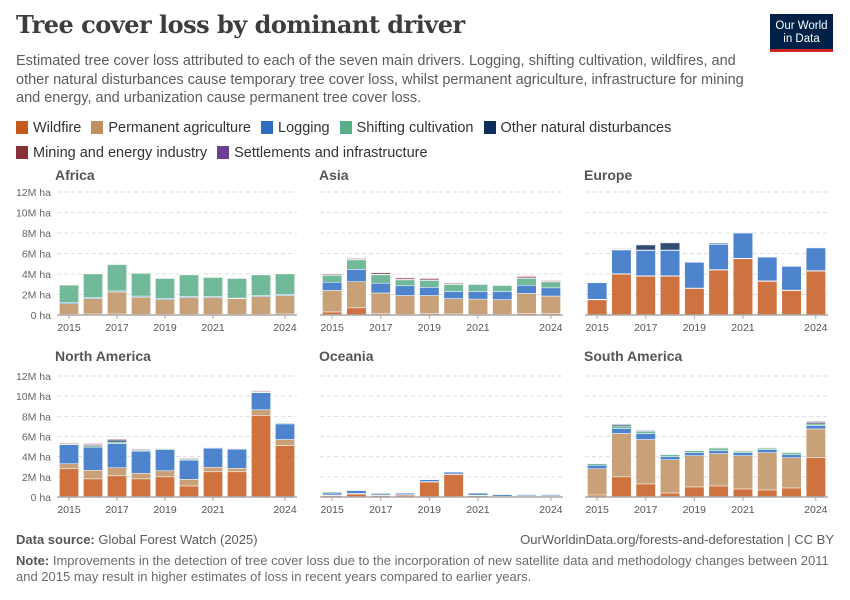 This screenshot has width=850, height=600. What do you see at coordinates (33, 397) in the screenshot?
I see `y-tick-label: 10M ha` at bounding box center [33, 397].